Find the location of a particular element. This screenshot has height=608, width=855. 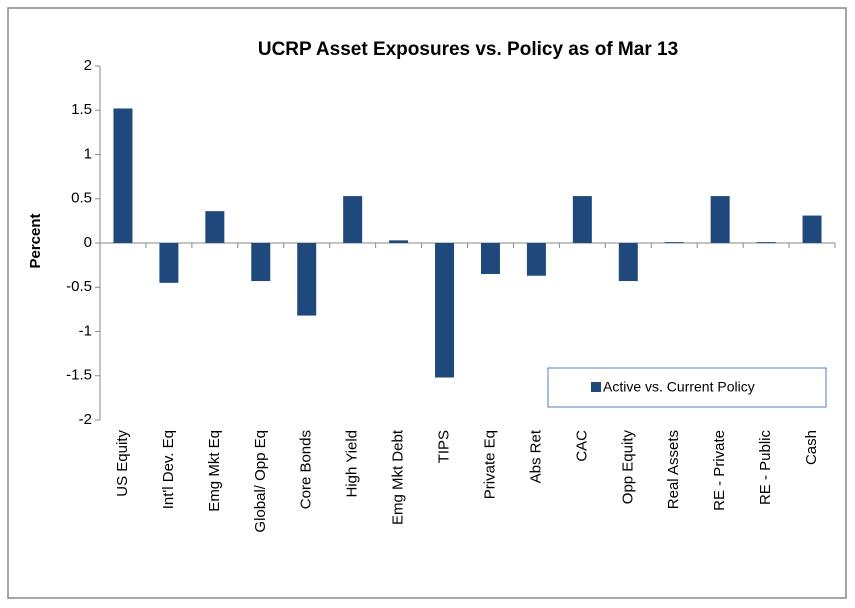

x-tick-label: Int'l Dev. Eq is located at coordinates (168, 469).